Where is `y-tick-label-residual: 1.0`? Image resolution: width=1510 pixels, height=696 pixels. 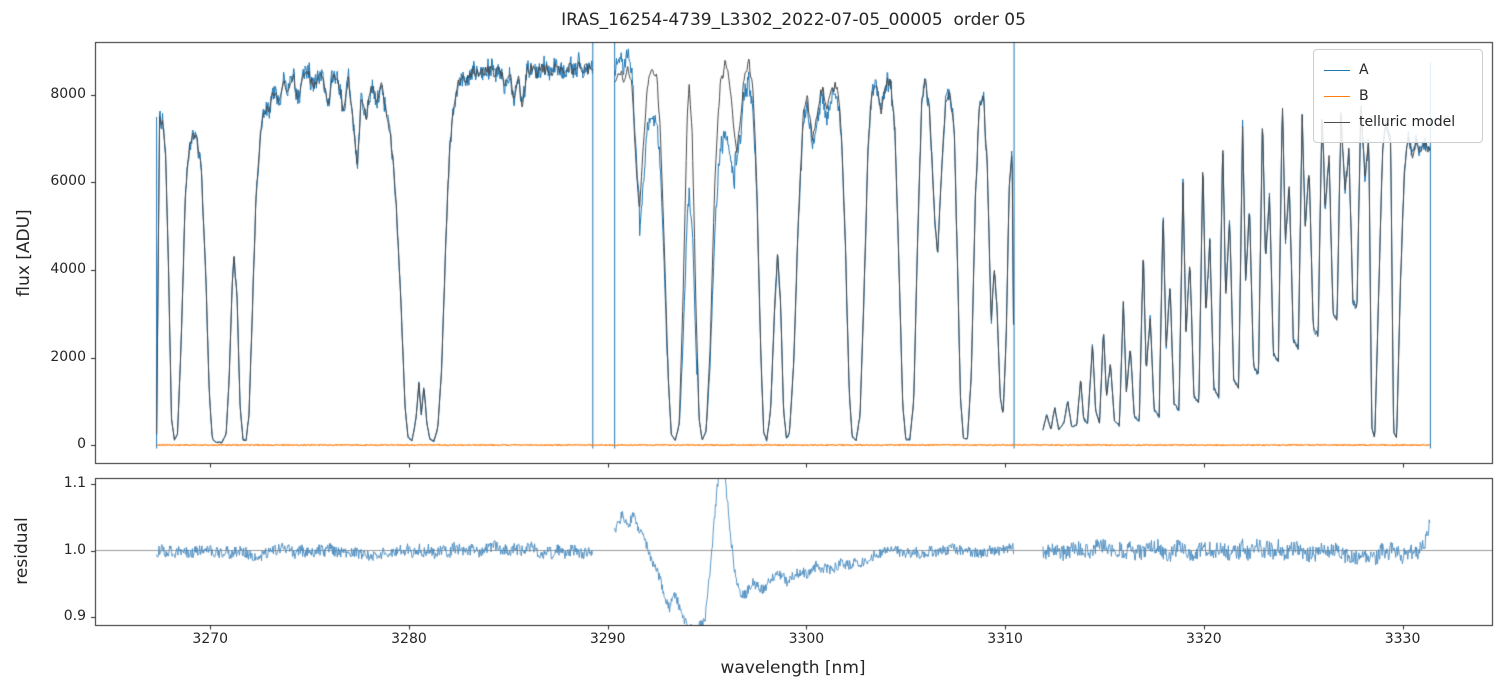 y-tick-label-residual: 1.0 is located at coordinates (74, 549).